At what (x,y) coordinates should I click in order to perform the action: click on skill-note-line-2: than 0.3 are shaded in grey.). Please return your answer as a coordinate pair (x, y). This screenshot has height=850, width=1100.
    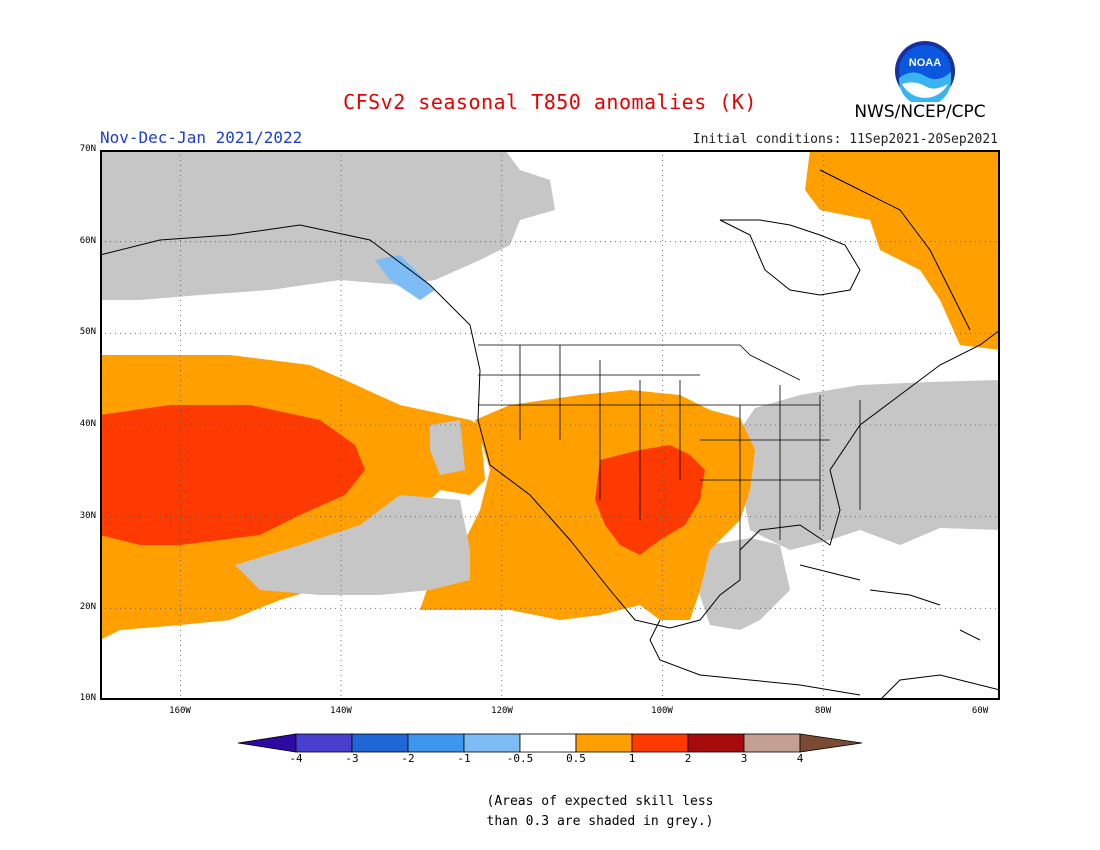
    Looking at the image, I should click on (600, 821).